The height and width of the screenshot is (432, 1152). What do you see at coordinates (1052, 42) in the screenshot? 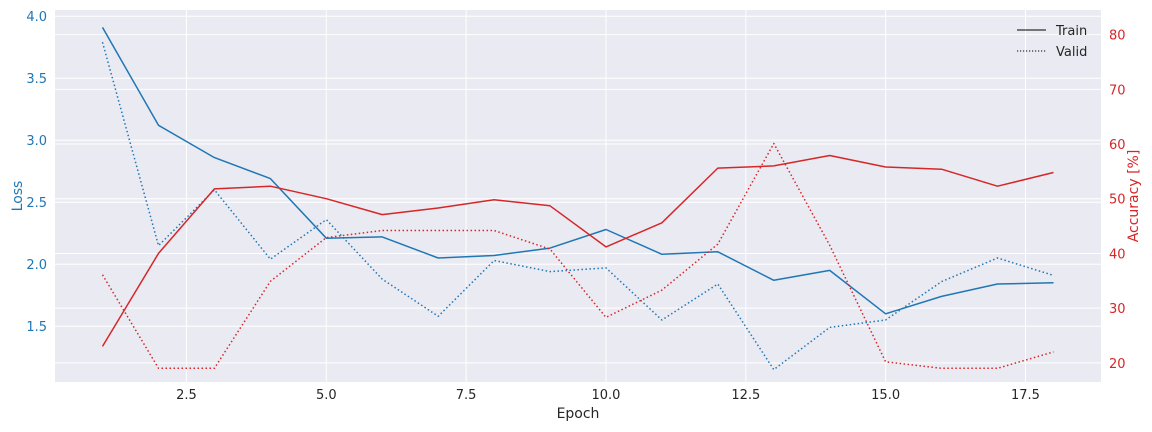
I see `legend: Train Valid` at bounding box center [1052, 42].